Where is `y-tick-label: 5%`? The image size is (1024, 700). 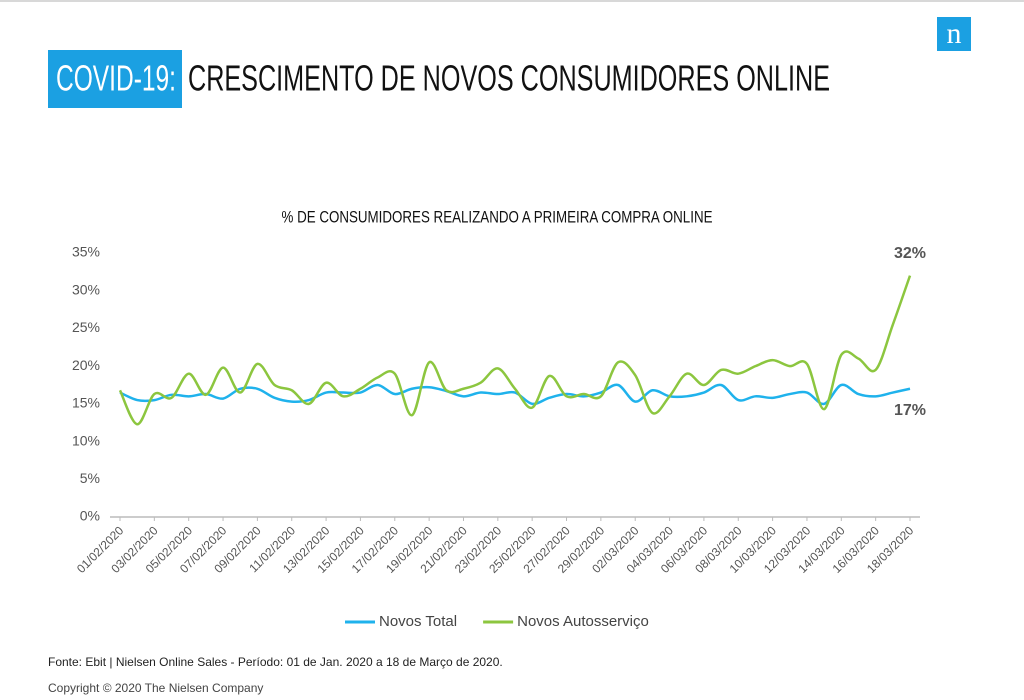 y-tick-label: 5% is located at coordinates (90, 478).